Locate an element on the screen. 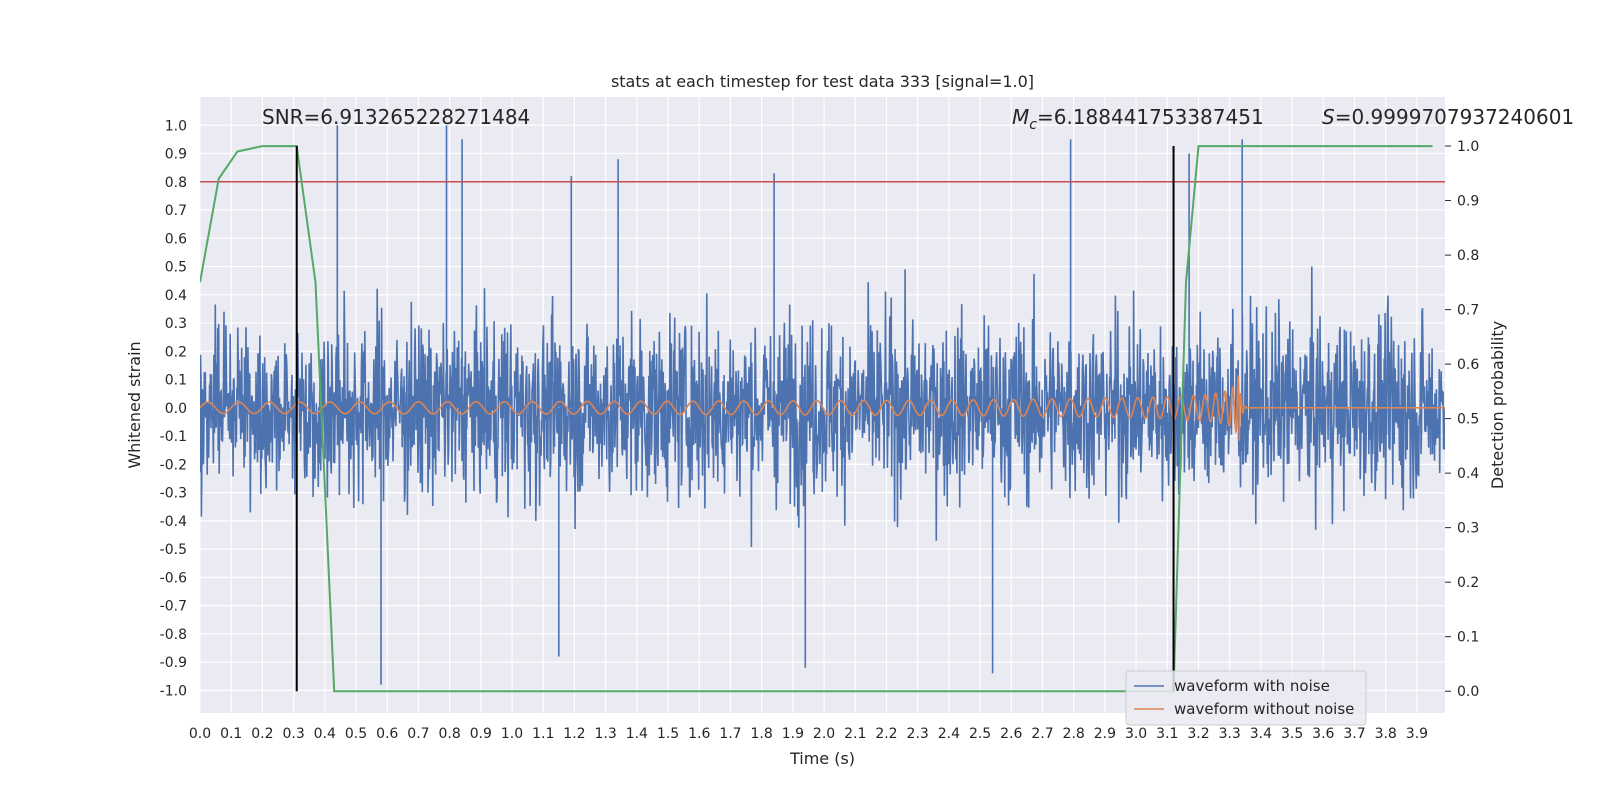 The width and height of the screenshot is (1600, 800). x-tick-label: 2.7 is located at coordinates (1042, 734).